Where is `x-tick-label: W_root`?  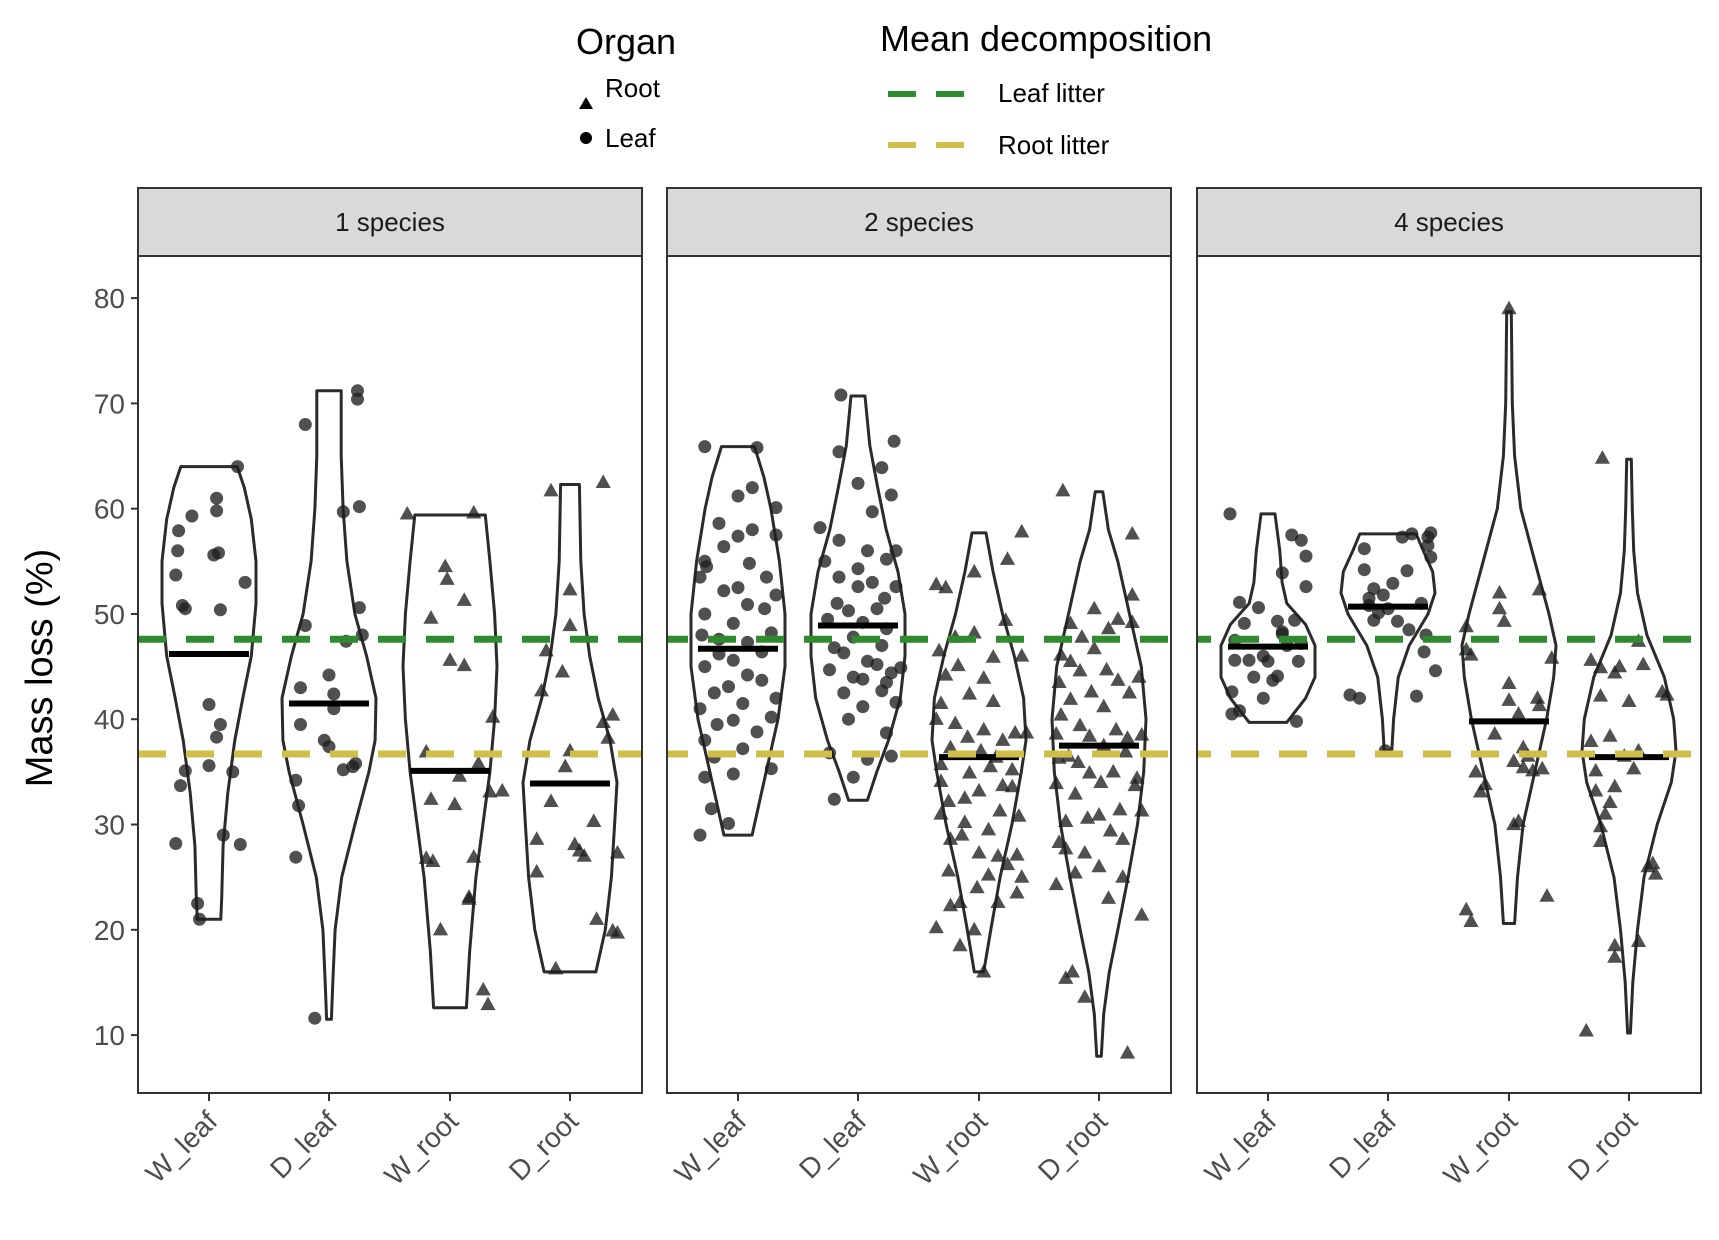 x-tick-label: W_root is located at coordinates (951, 1148).